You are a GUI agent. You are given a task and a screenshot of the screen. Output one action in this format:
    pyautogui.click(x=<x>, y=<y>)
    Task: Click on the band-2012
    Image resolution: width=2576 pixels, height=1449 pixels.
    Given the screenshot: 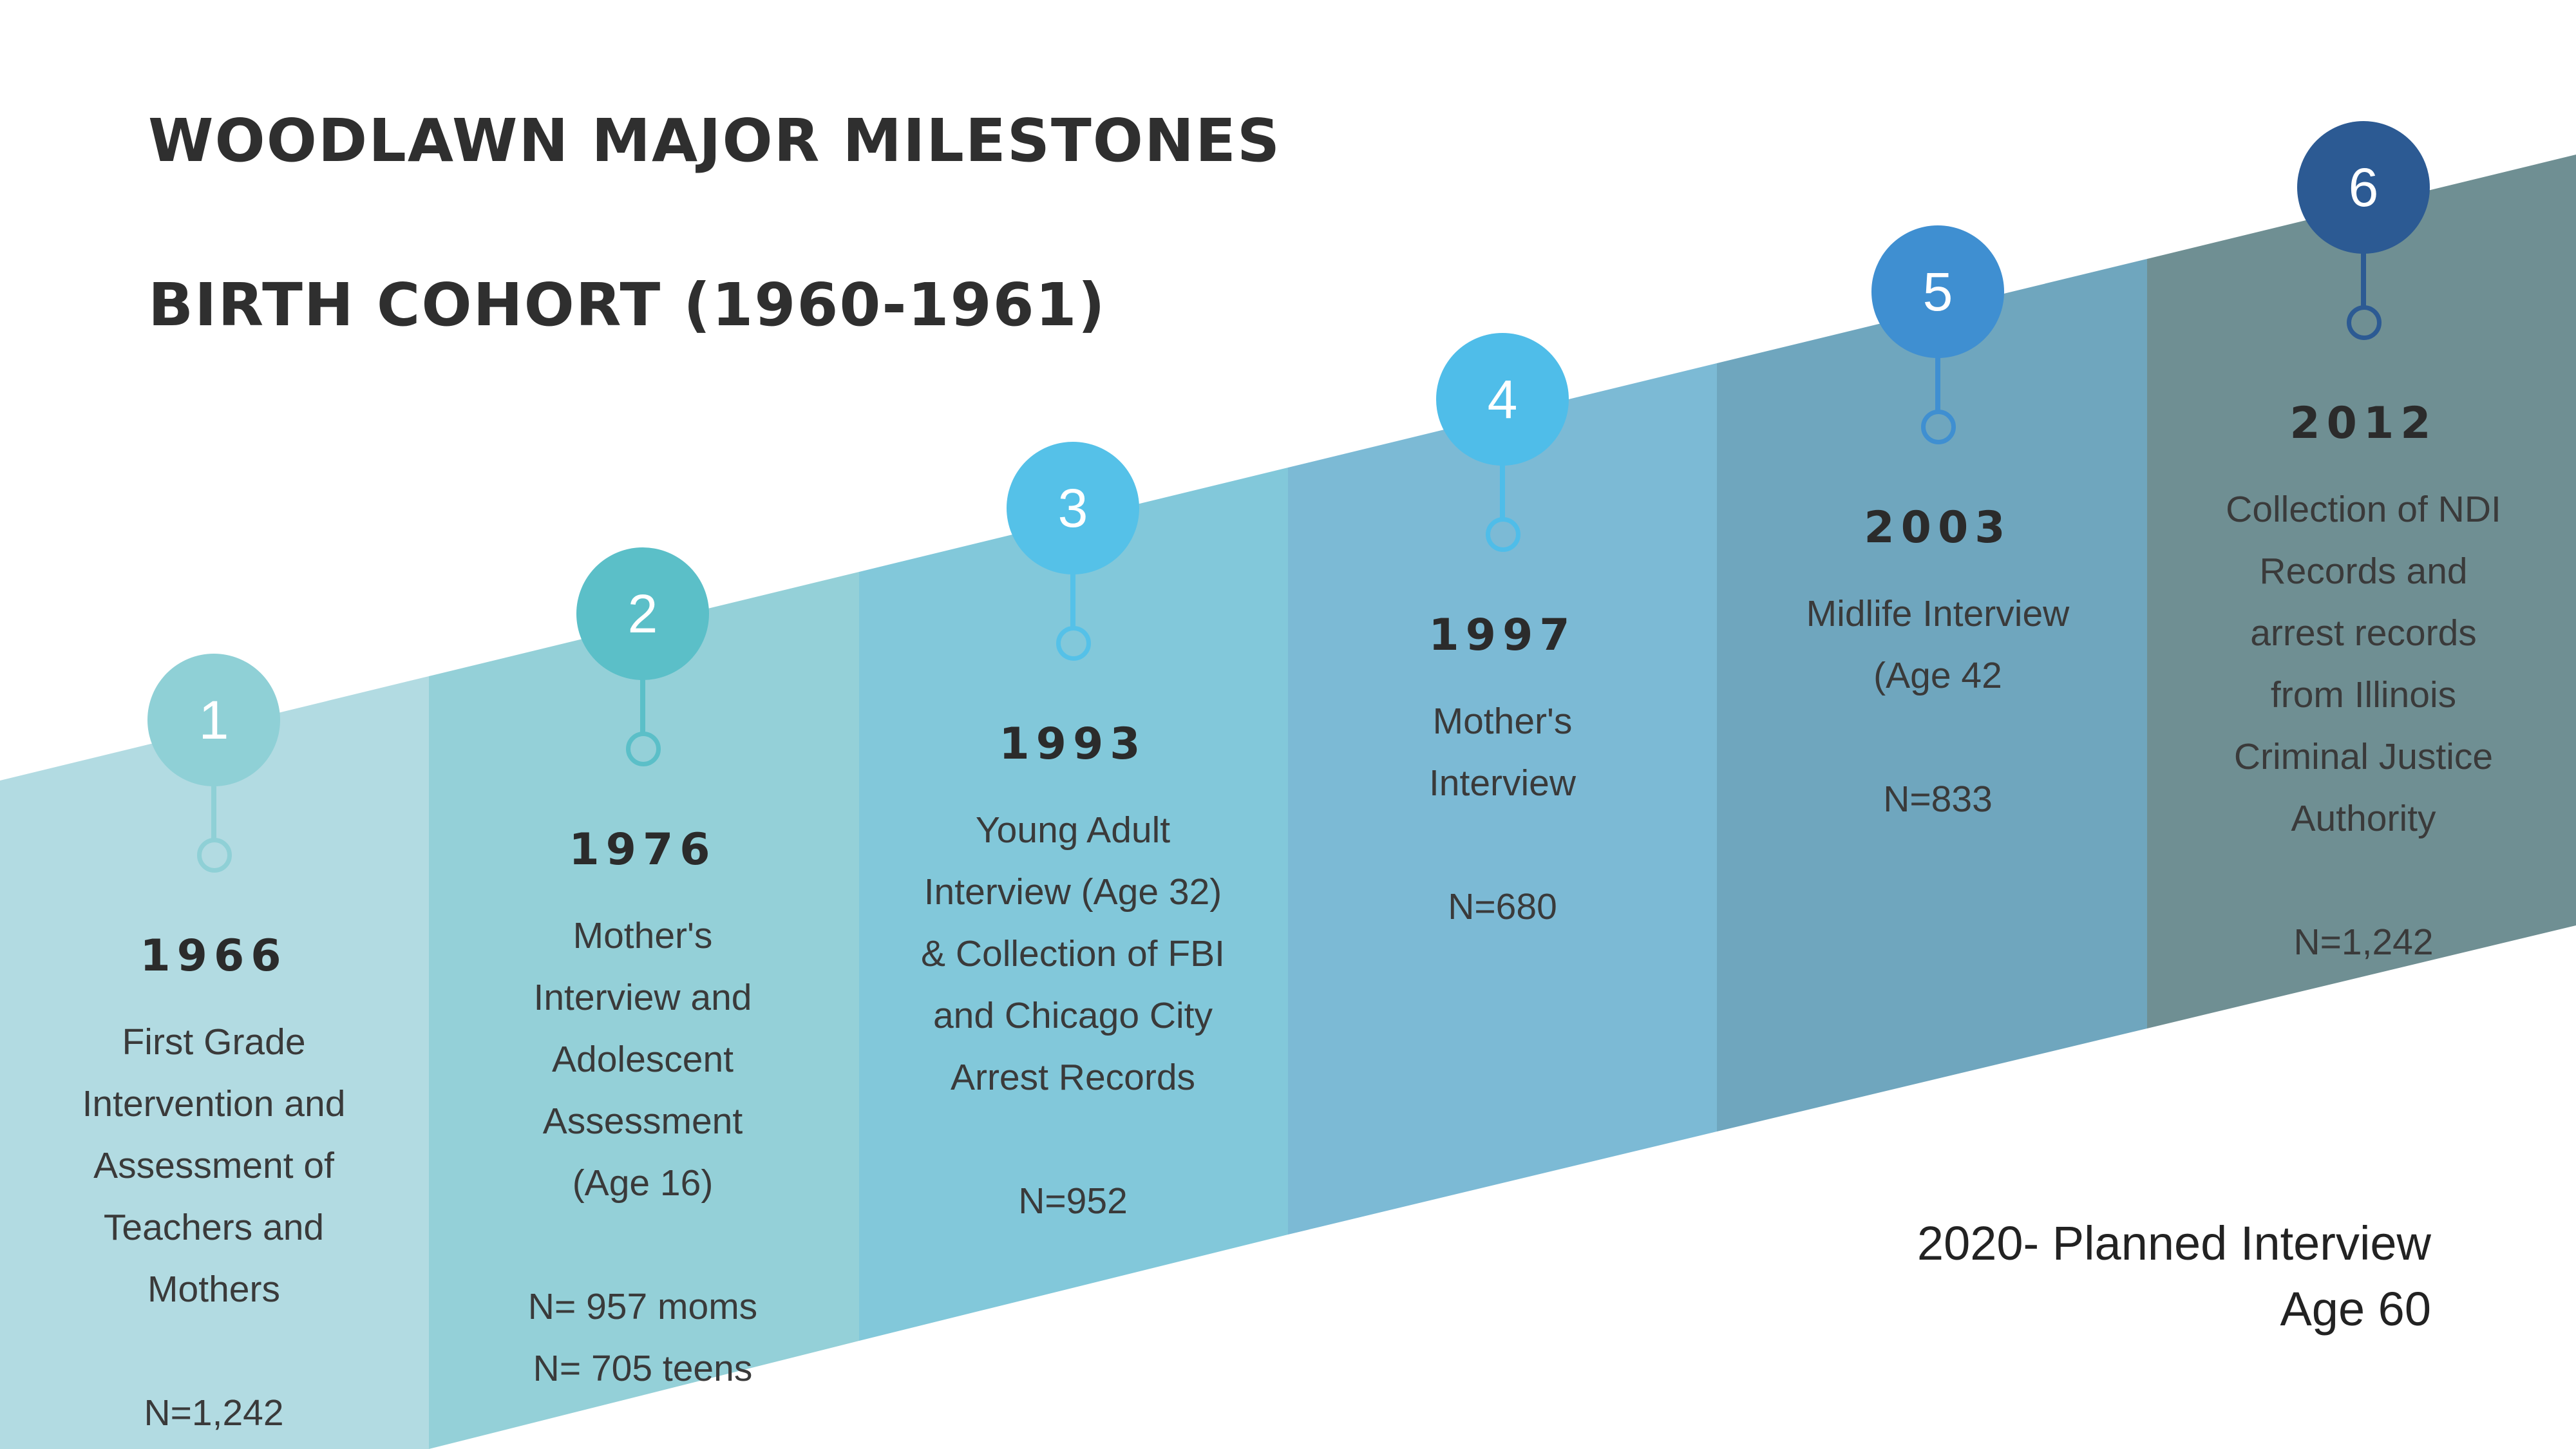 What is the action you would take?
    pyautogui.click(x=2361, y=591)
    